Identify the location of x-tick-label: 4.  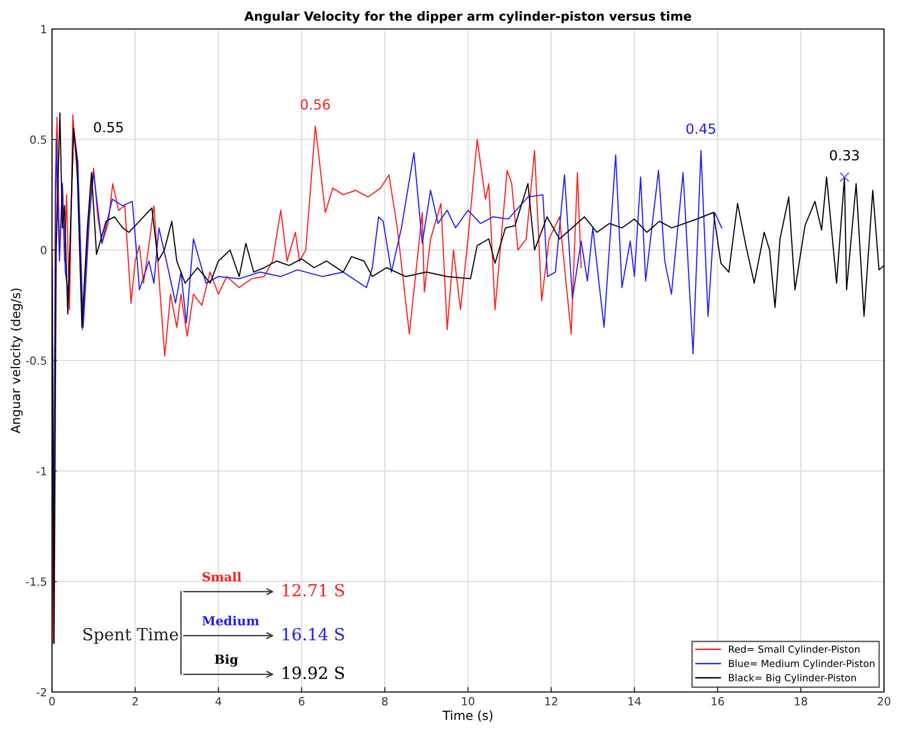
(218, 701).